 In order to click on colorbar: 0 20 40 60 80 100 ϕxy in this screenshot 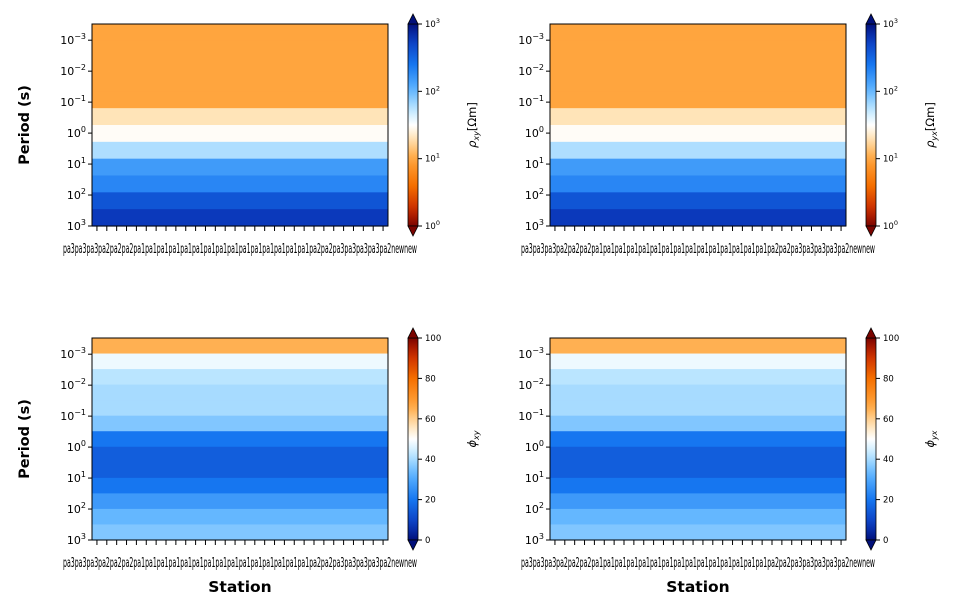, I will do `click(444, 439)`.